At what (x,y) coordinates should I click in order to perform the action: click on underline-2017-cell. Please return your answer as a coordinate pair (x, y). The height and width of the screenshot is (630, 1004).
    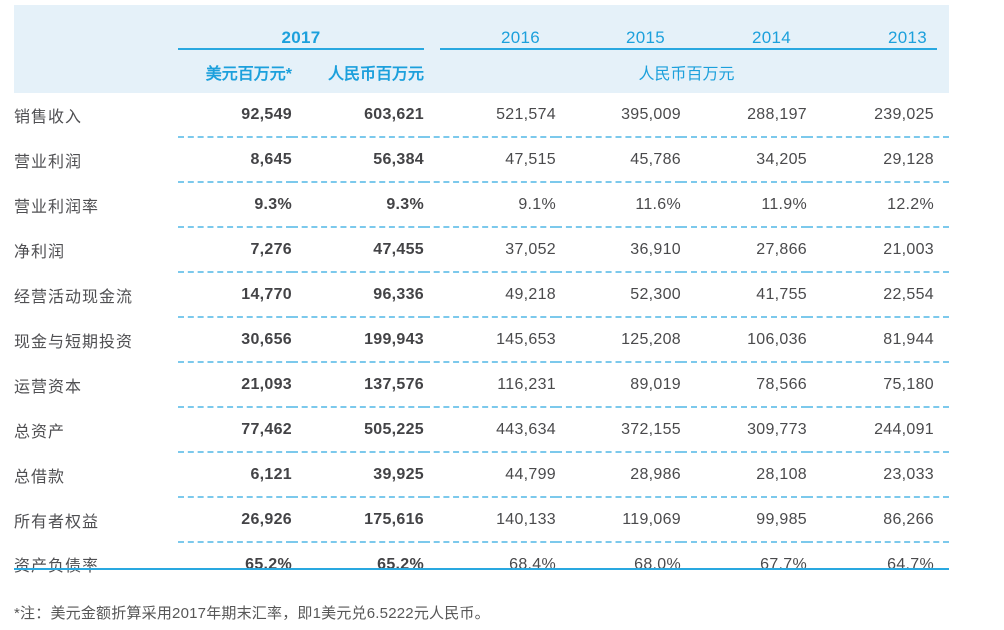
    Looking at the image, I should click on (301, 49).